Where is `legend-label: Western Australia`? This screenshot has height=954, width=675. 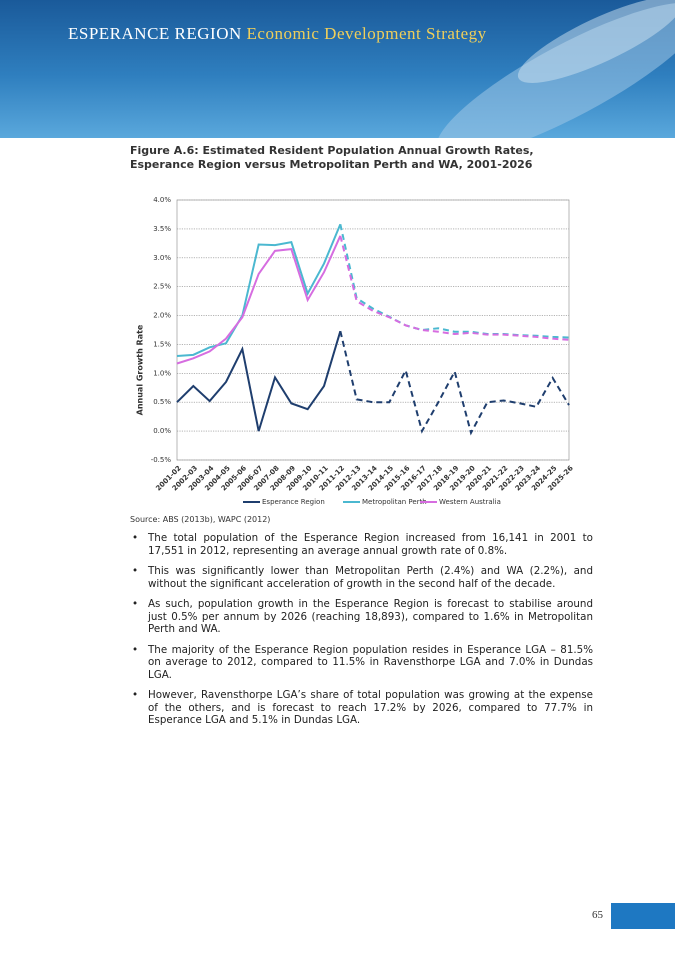
legend-label: Western Australia is located at coordinates (470, 502).